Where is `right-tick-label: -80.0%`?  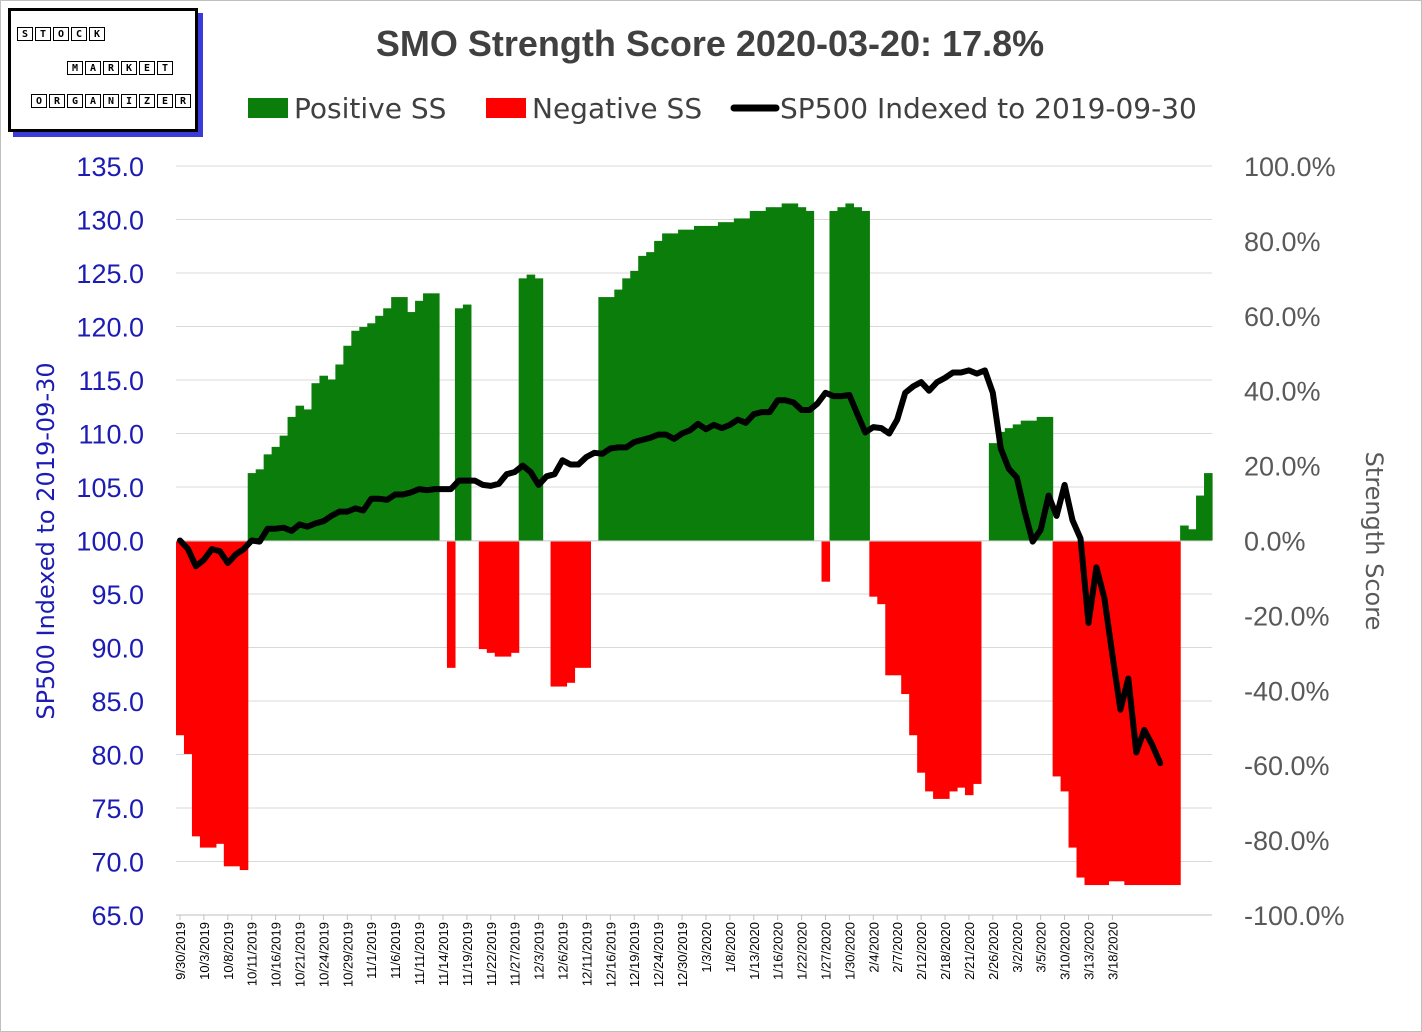 right-tick-label: -80.0% is located at coordinates (1287, 841).